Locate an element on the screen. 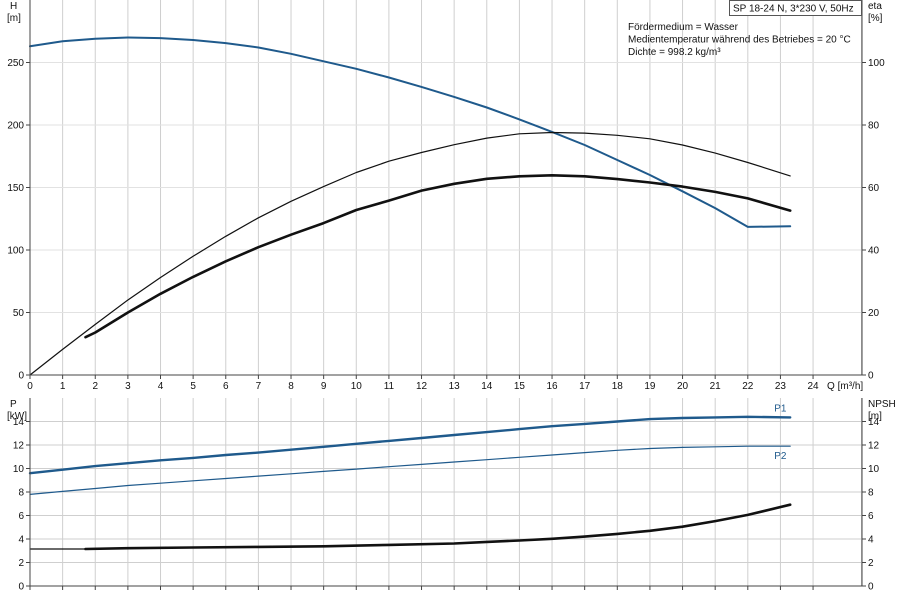 The height and width of the screenshot is (600, 900). upper-left-tick-label: 50 is located at coordinates (19, 313).